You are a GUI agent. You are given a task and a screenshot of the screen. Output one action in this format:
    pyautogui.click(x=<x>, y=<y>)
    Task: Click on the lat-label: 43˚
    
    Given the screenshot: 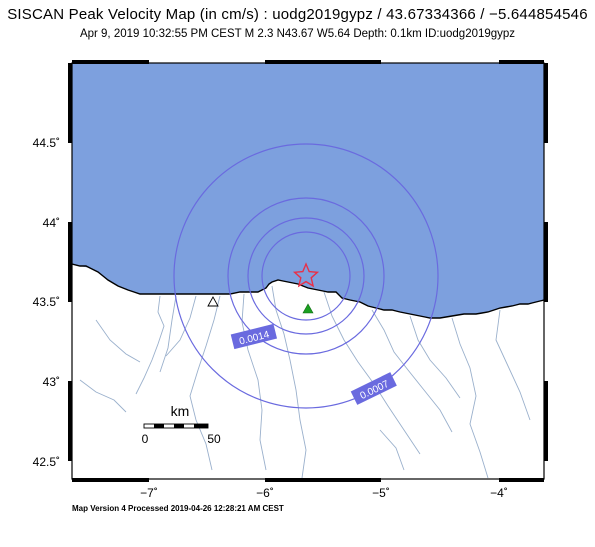 What is the action you would take?
    pyautogui.click(x=51, y=382)
    